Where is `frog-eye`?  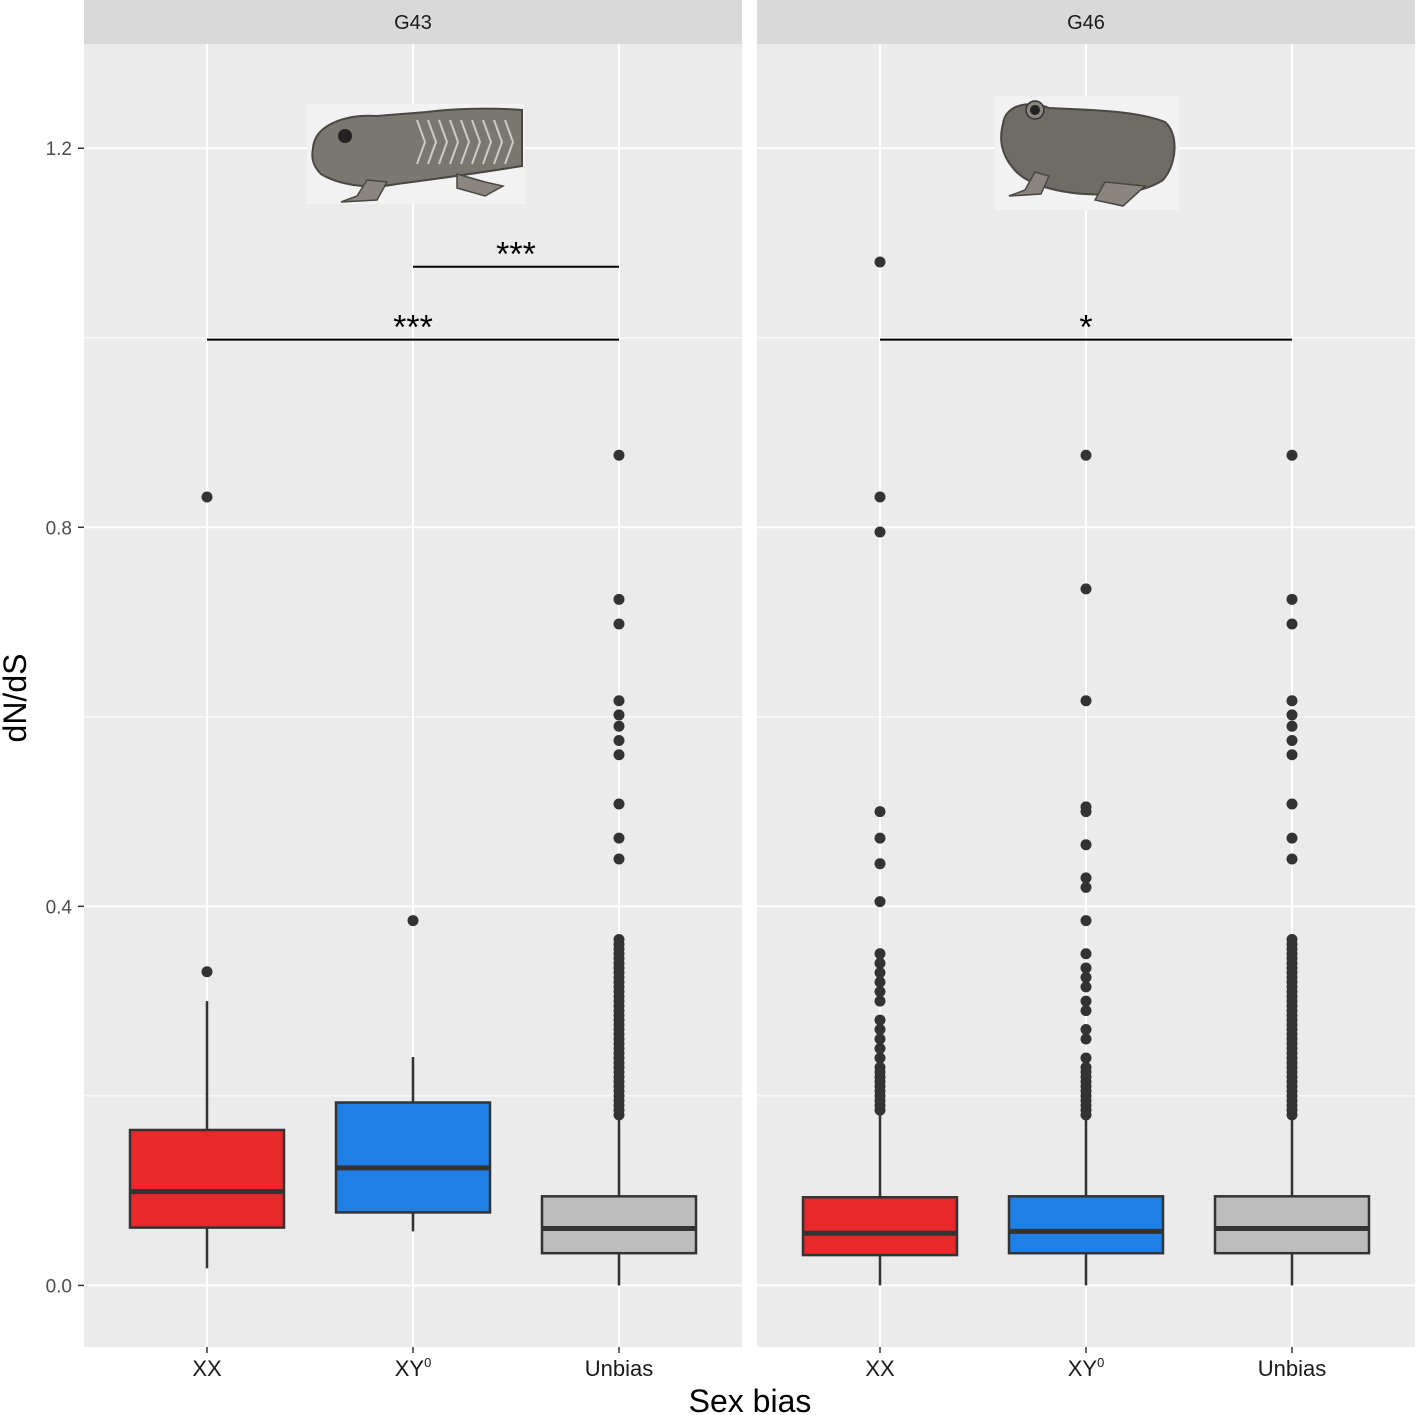
frog-eye is located at coordinates (1035, 110).